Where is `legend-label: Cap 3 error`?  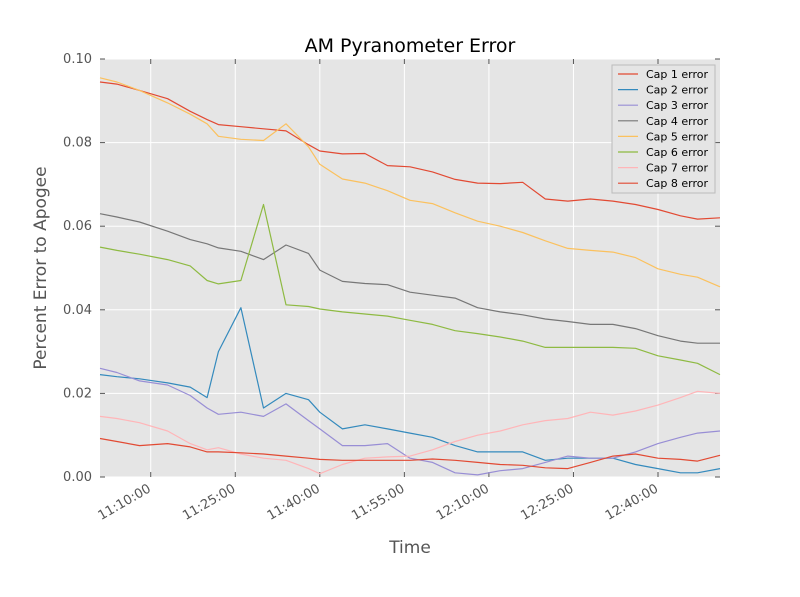 legend-label: Cap 3 error is located at coordinates (677, 105).